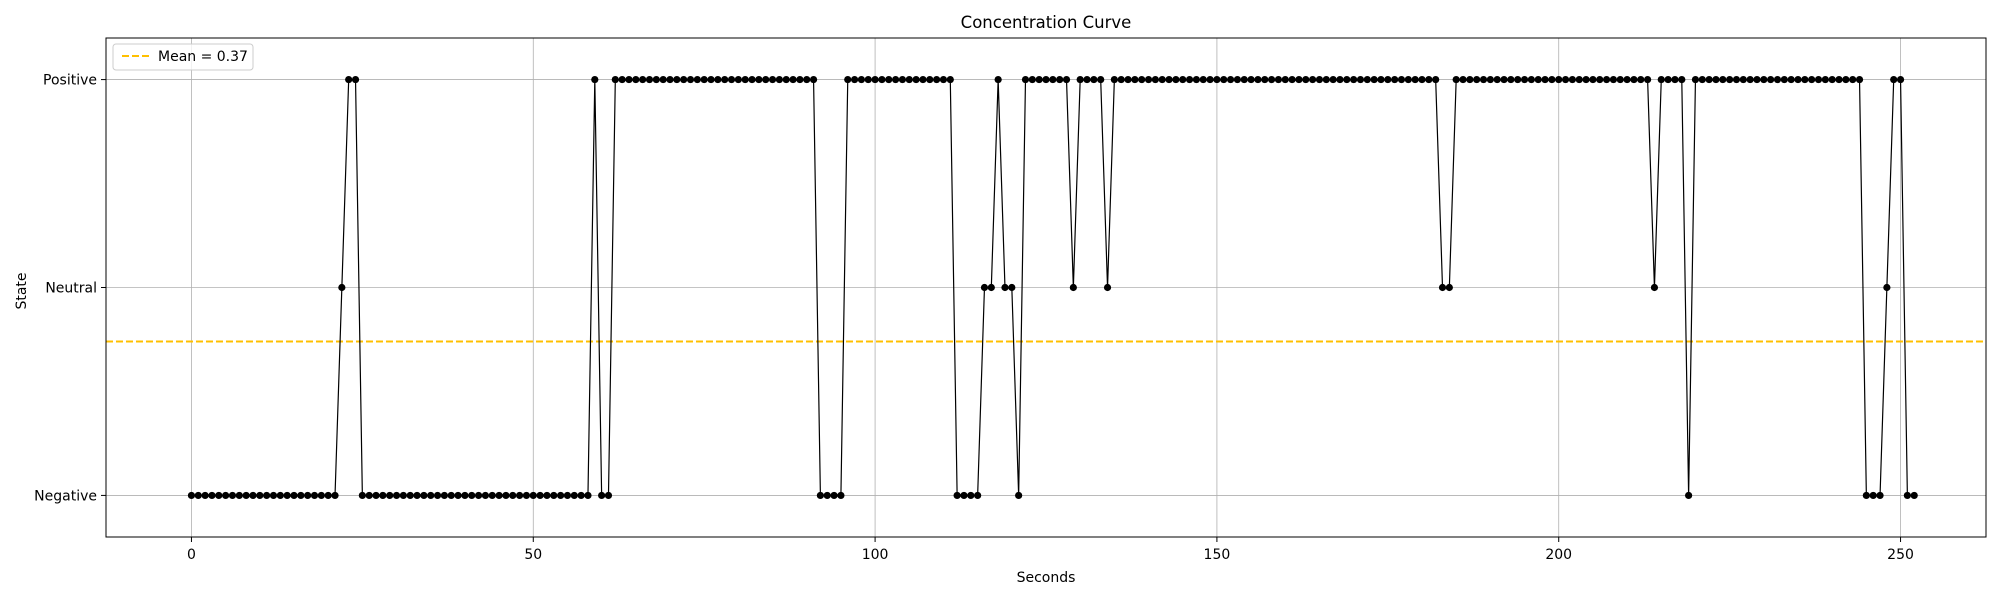 The width and height of the screenshot is (2000, 600). What do you see at coordinates (1050, 550) in the screenshot?
I see `x-axis-ticks: 0 50 100 150 200 250` at bounding box center [1050, 550].